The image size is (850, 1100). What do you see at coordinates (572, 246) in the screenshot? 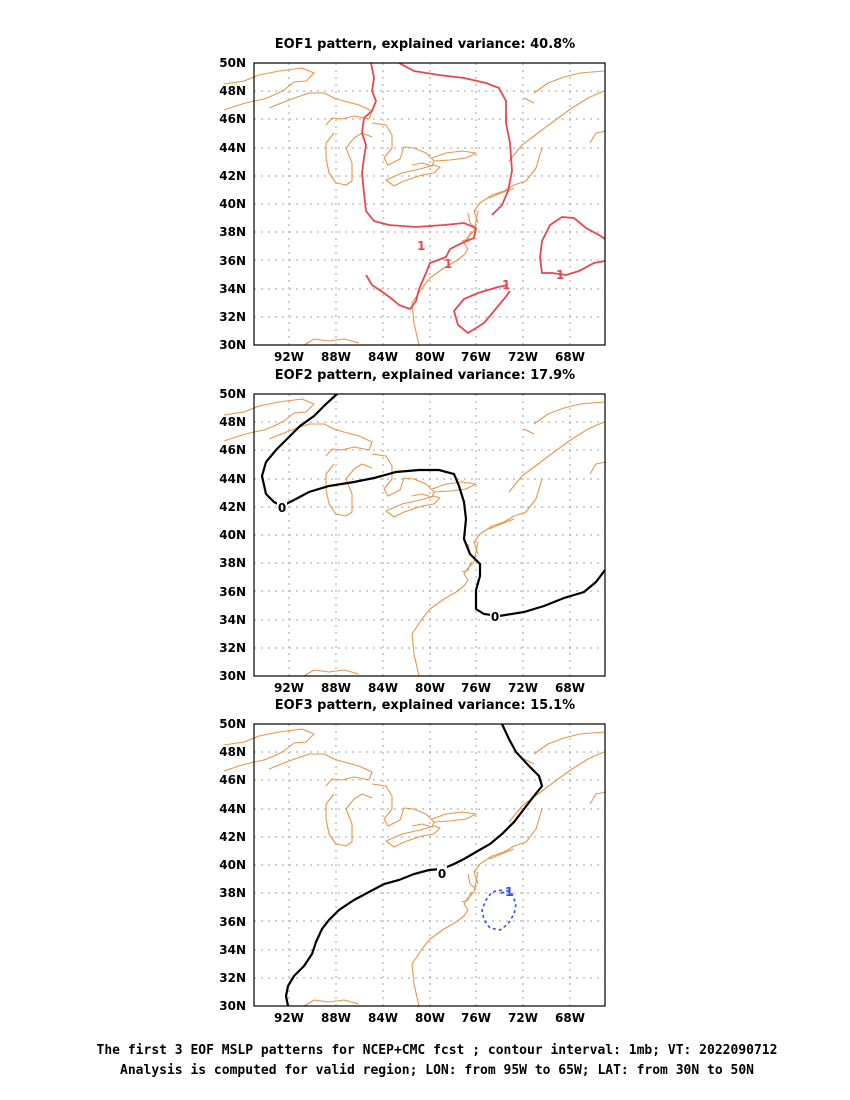
I see `panel1-contour-1d` at bounding box center [572, 246].